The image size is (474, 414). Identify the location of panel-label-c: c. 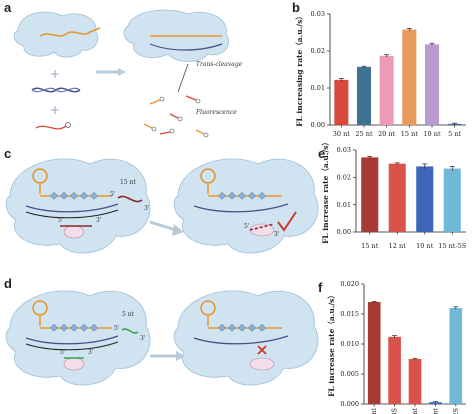
(7, 153).